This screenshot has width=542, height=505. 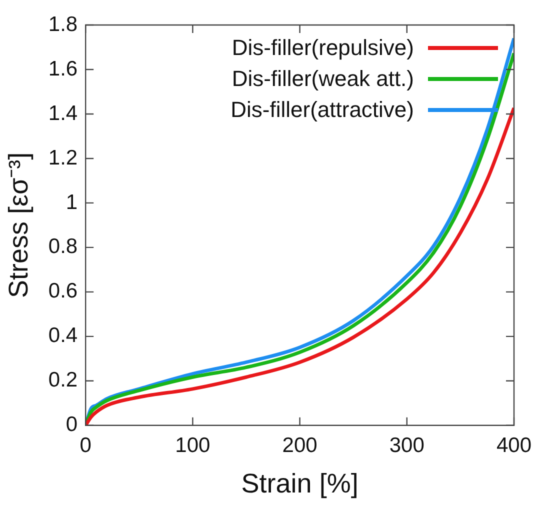 What do you see at coordinates (63, 68) in the screenshot?
I see `y-tick-label: 1.6` at bounding box center [63, 68].